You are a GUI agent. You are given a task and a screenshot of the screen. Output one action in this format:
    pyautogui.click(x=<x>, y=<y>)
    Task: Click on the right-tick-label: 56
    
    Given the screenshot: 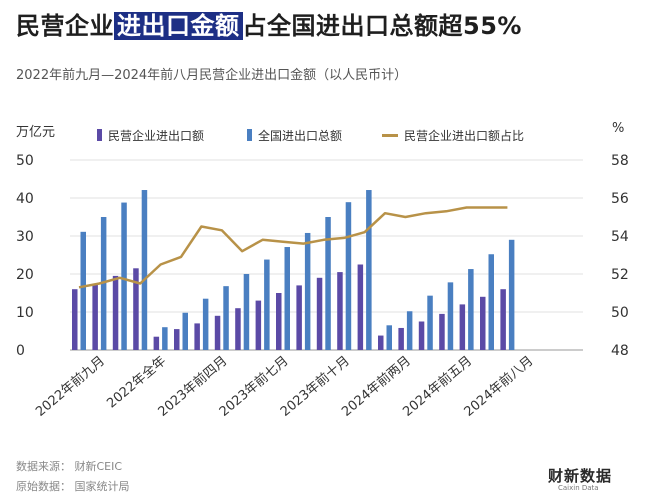 What is the action you would take?
    pyautogui.click(x=620, y=199)
    